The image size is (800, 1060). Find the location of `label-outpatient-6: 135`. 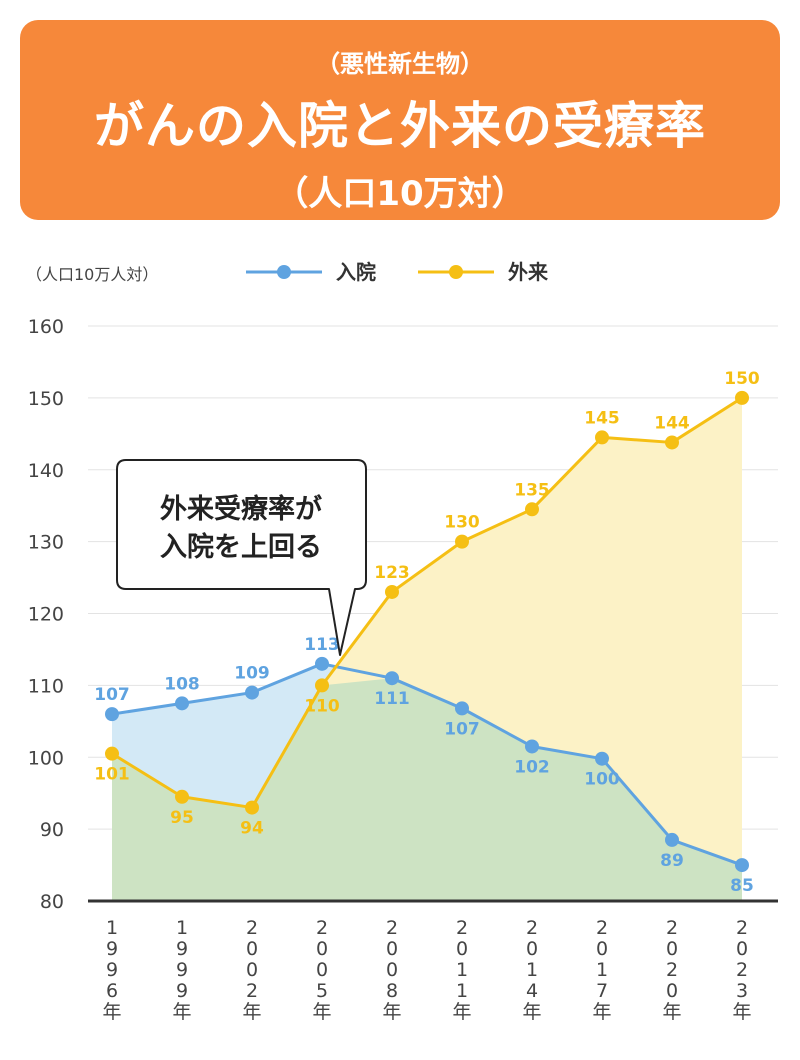

label-outpatient-6: 135 is located at coordinates (532, 490).